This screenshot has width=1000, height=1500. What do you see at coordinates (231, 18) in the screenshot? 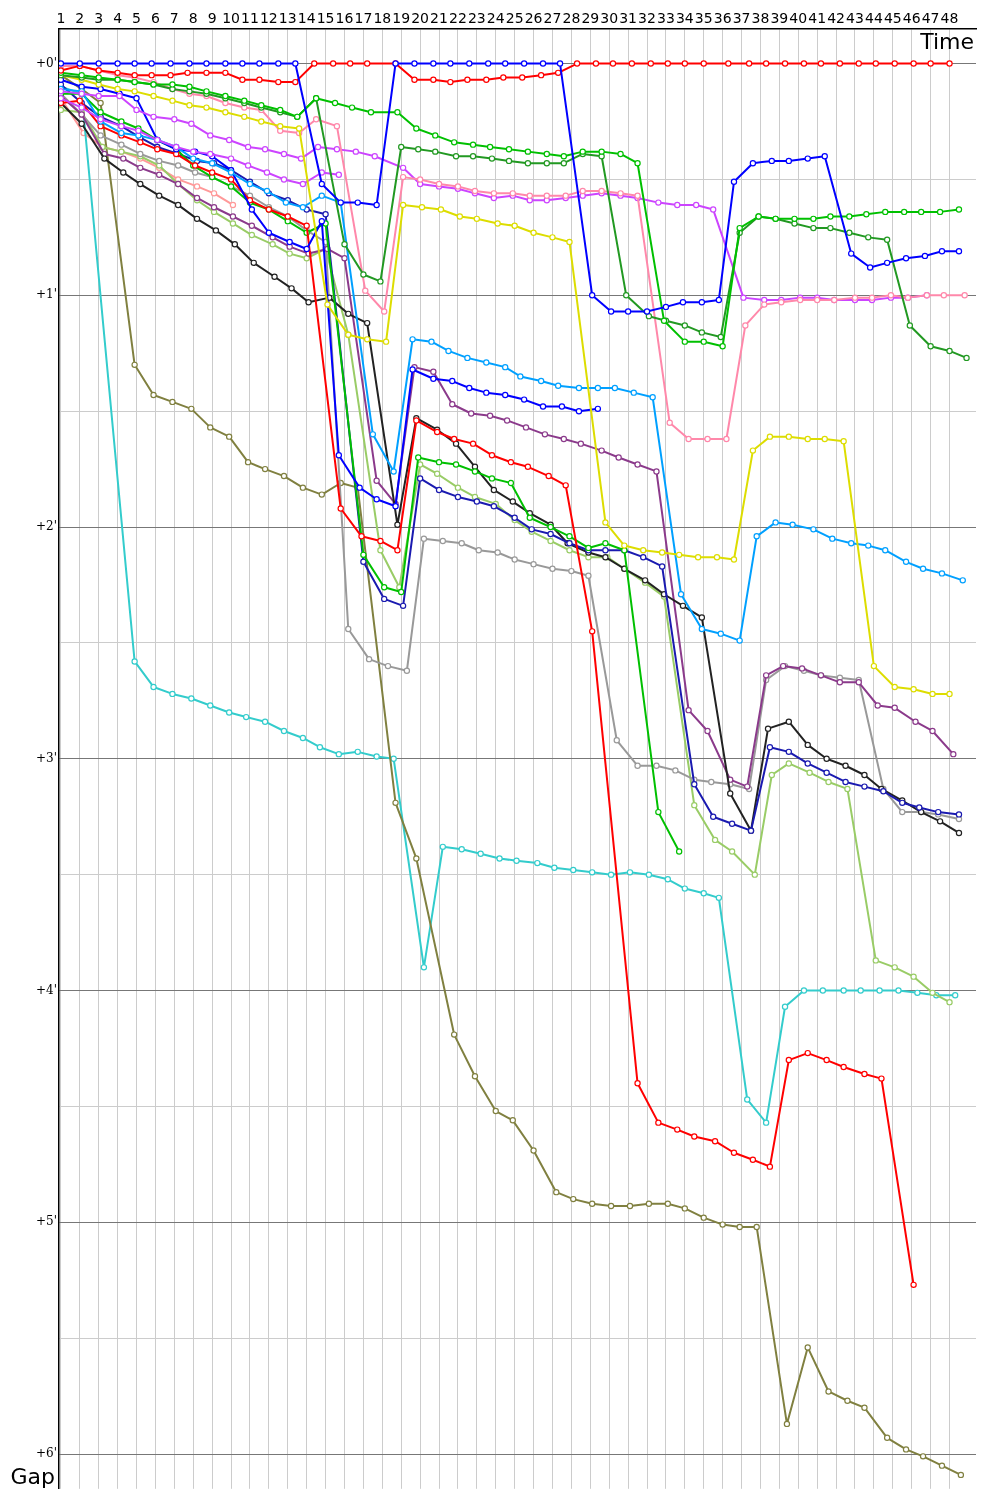
I see `x-tick-label: 10` at bounding box center [231, 18].